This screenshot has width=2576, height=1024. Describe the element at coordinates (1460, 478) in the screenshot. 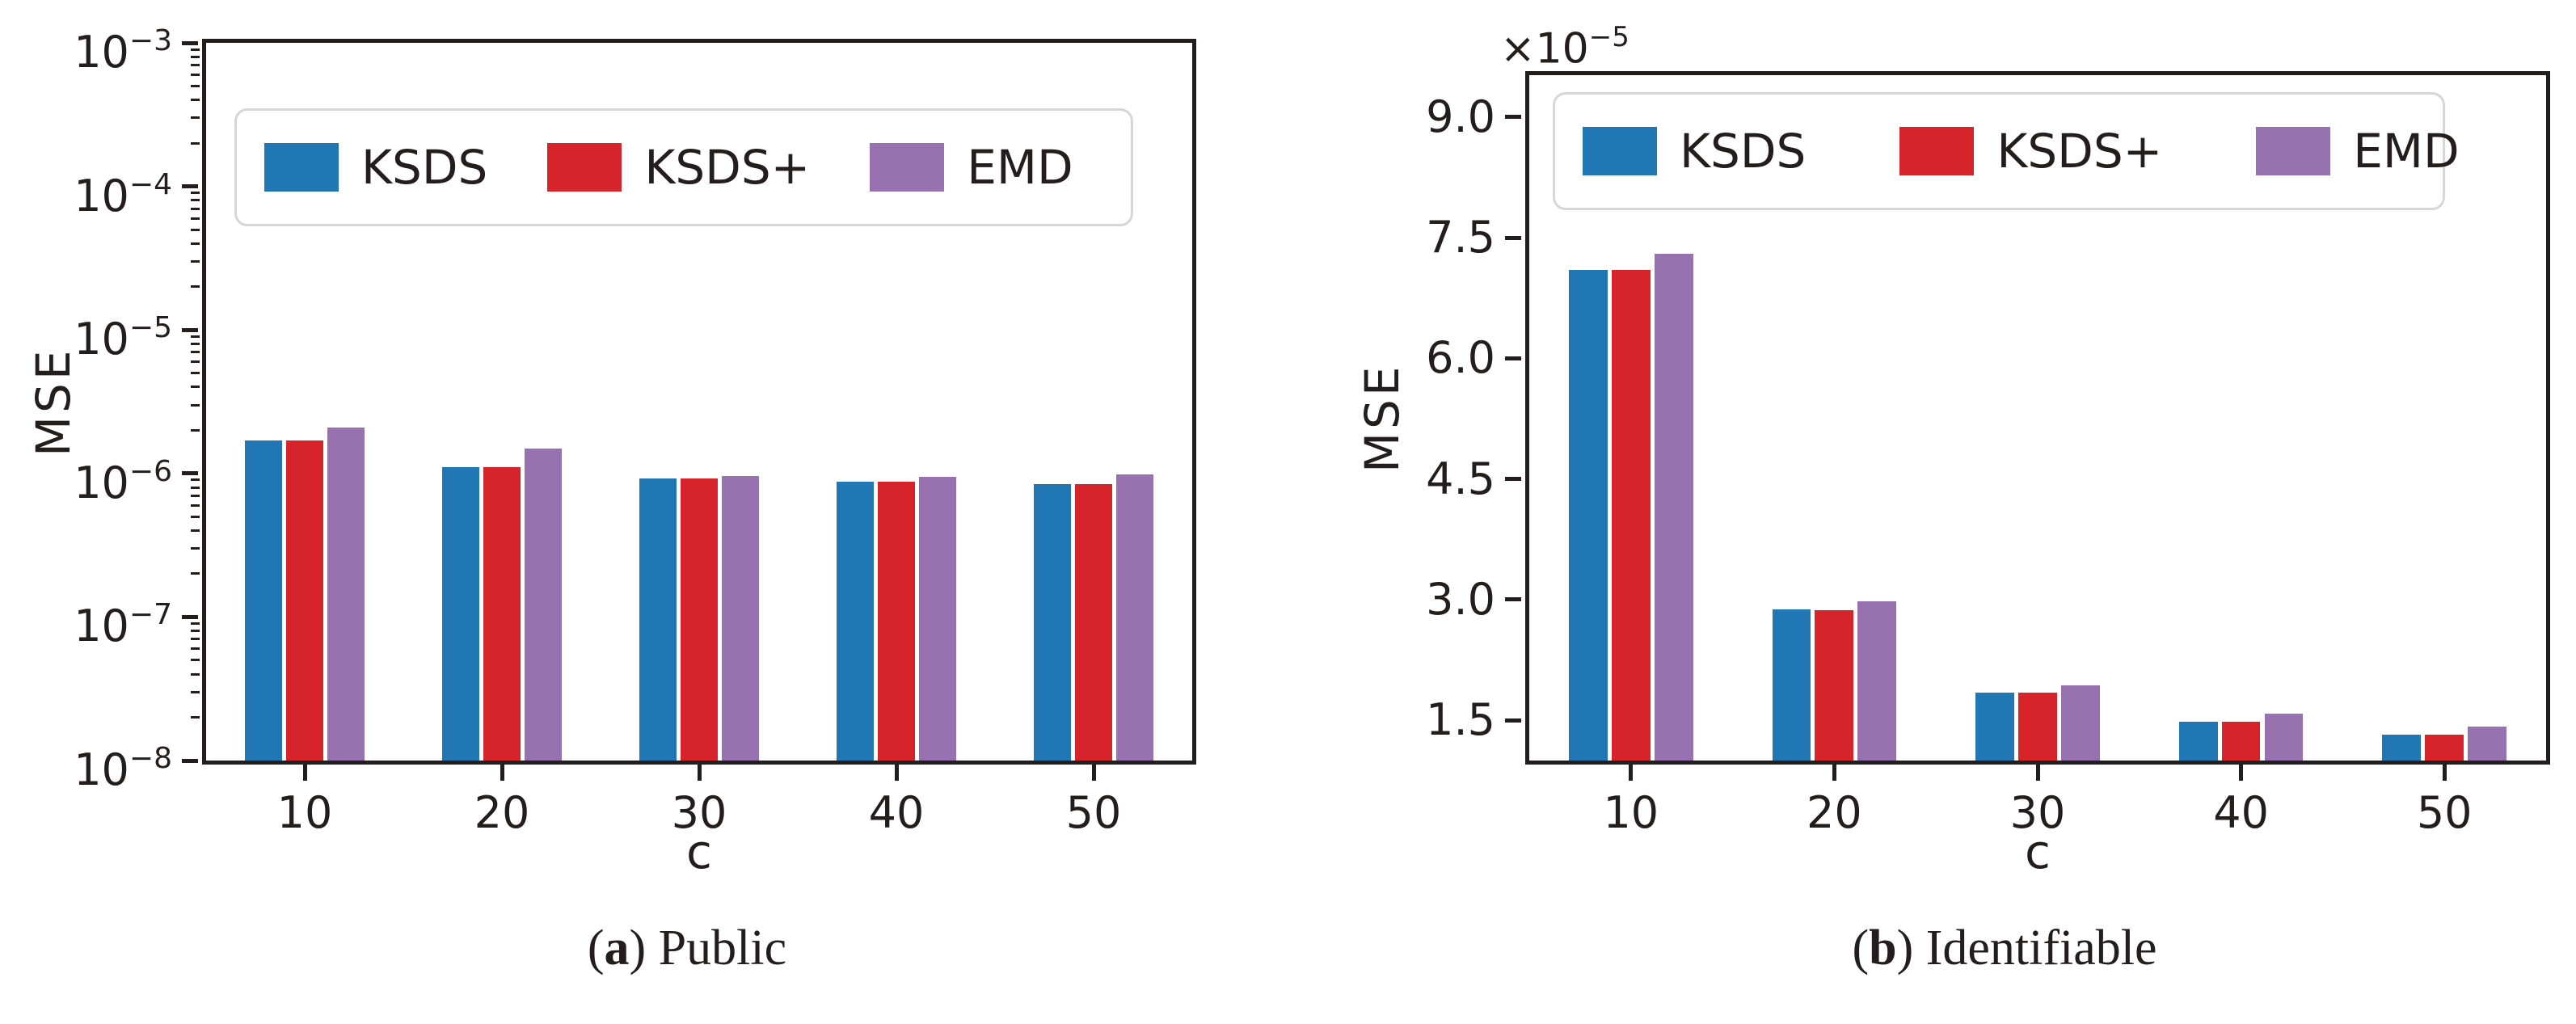

I see `y-tick-label: 4.5` at that location.